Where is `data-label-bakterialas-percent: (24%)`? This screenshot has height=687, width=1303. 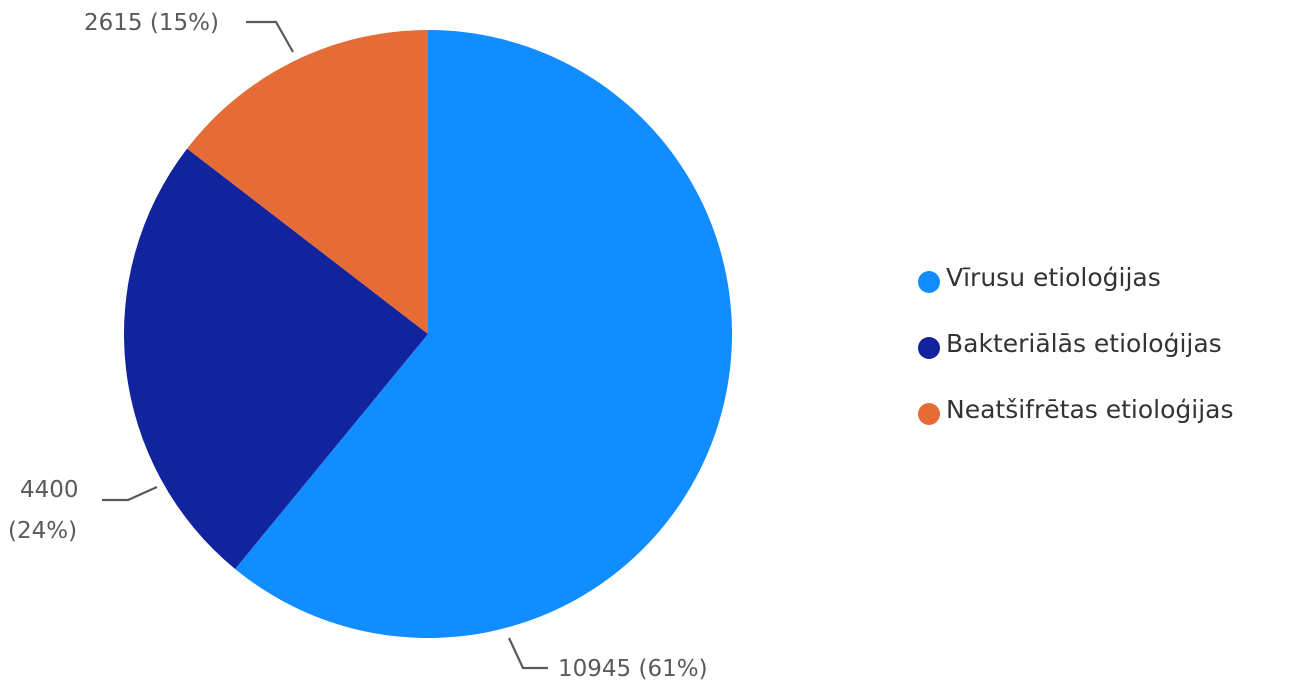 data-label-bakterialas-percent: (24%) is located at coordinates (42, 531).